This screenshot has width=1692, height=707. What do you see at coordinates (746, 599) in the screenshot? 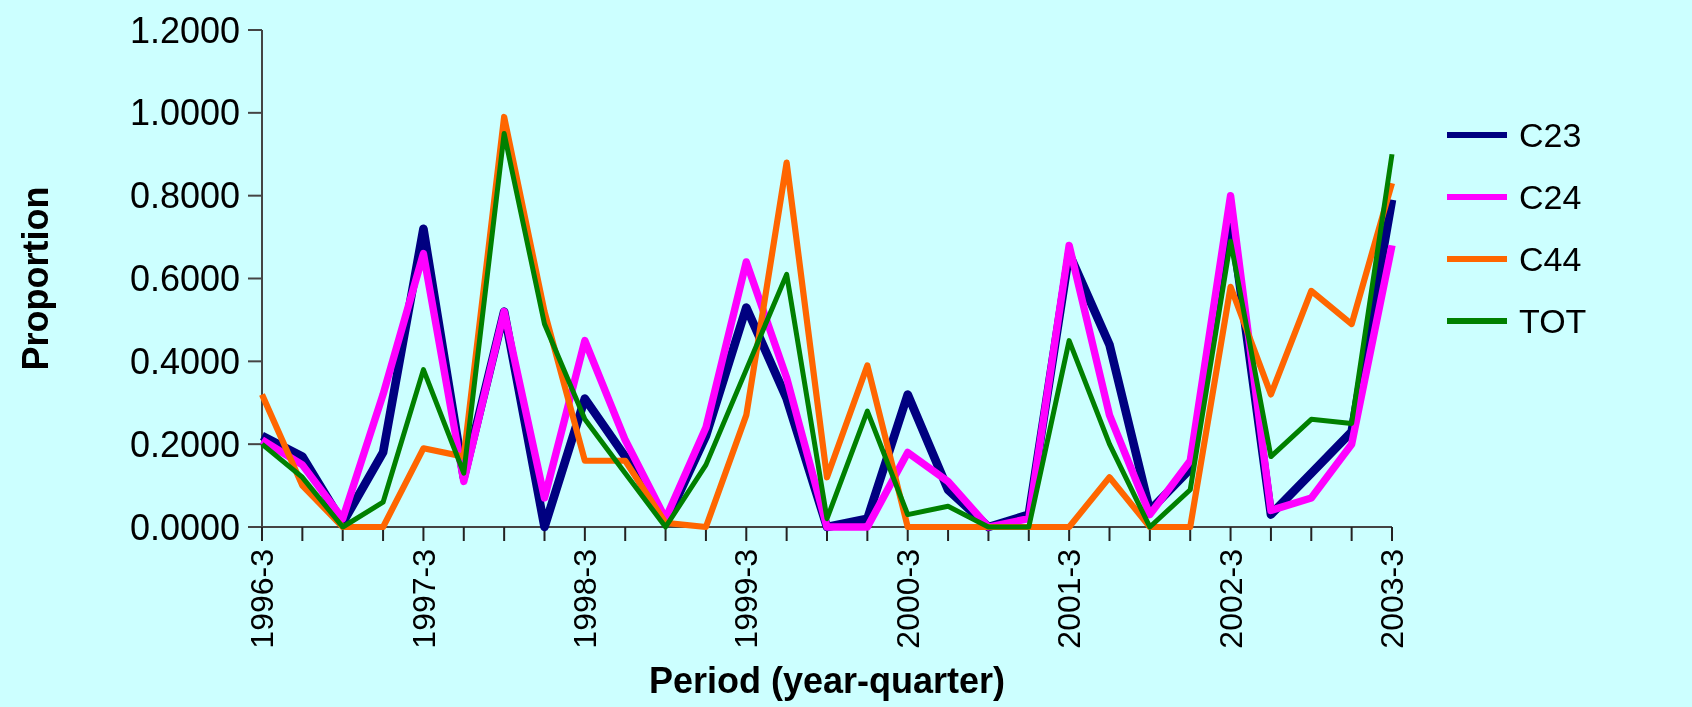
I see `x-tick-label: 1999-3` at bounding box center [746, 599].